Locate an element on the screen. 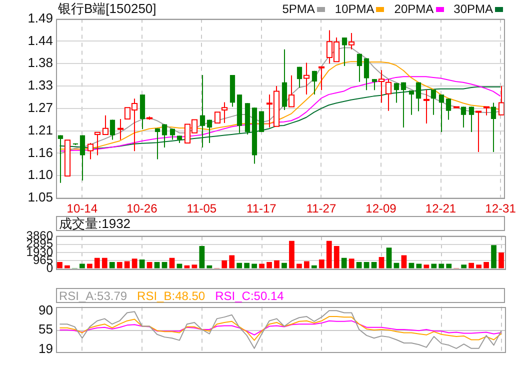  y-tick-label: 1.05 is located at coordinates (40, 197).